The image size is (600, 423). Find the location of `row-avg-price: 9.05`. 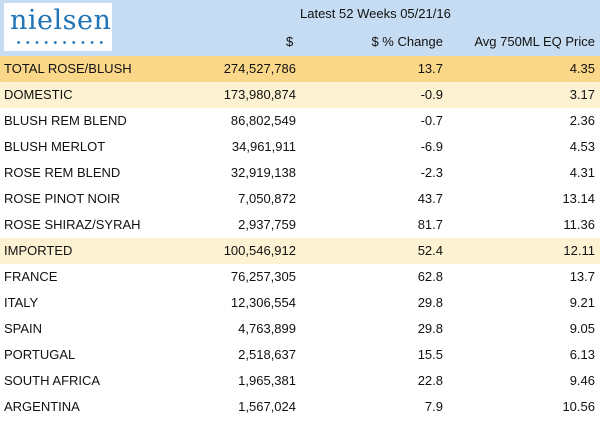

row-avg-price: 9.05 is located at coordinates (582, 328).